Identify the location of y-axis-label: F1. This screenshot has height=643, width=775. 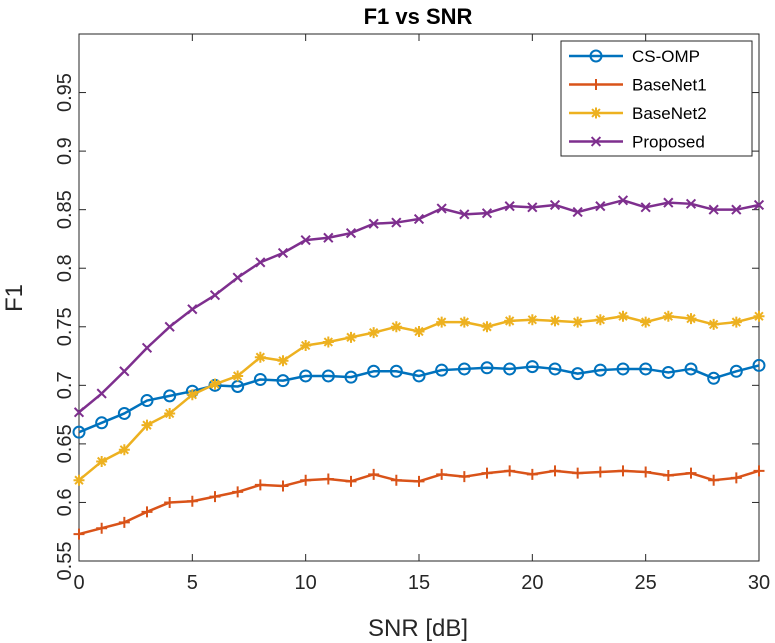
(14, 298).